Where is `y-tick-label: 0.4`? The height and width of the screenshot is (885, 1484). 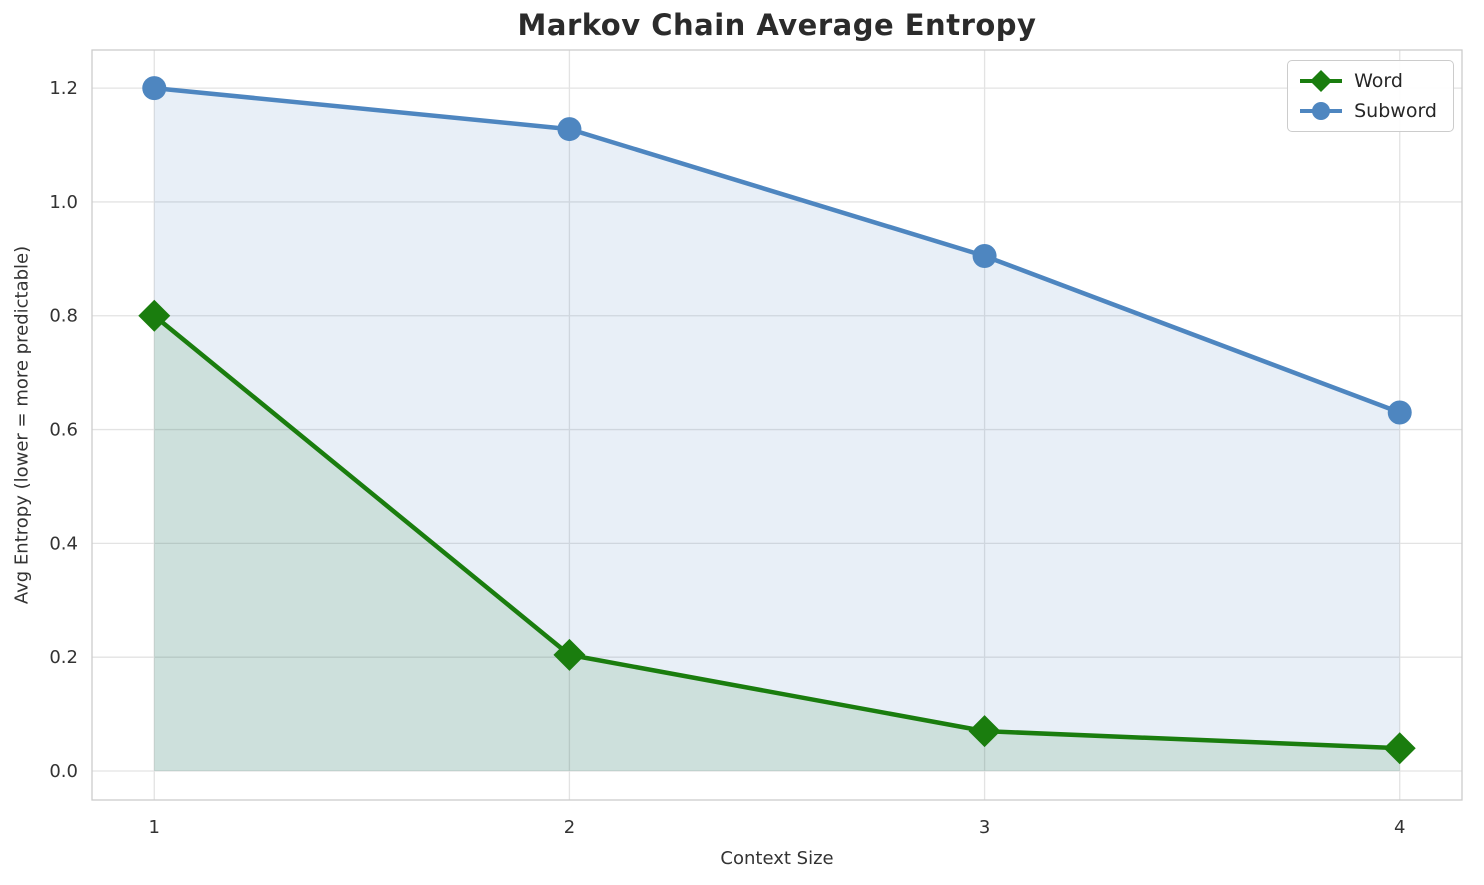
y-tick-label: 0.4 is located at coordinates (63, 543).